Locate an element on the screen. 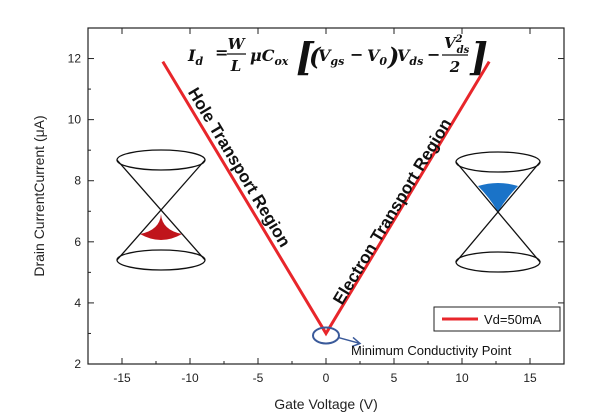  minimum-point-label: Minimum Conductivity Point is located at coordinates (431, 350).